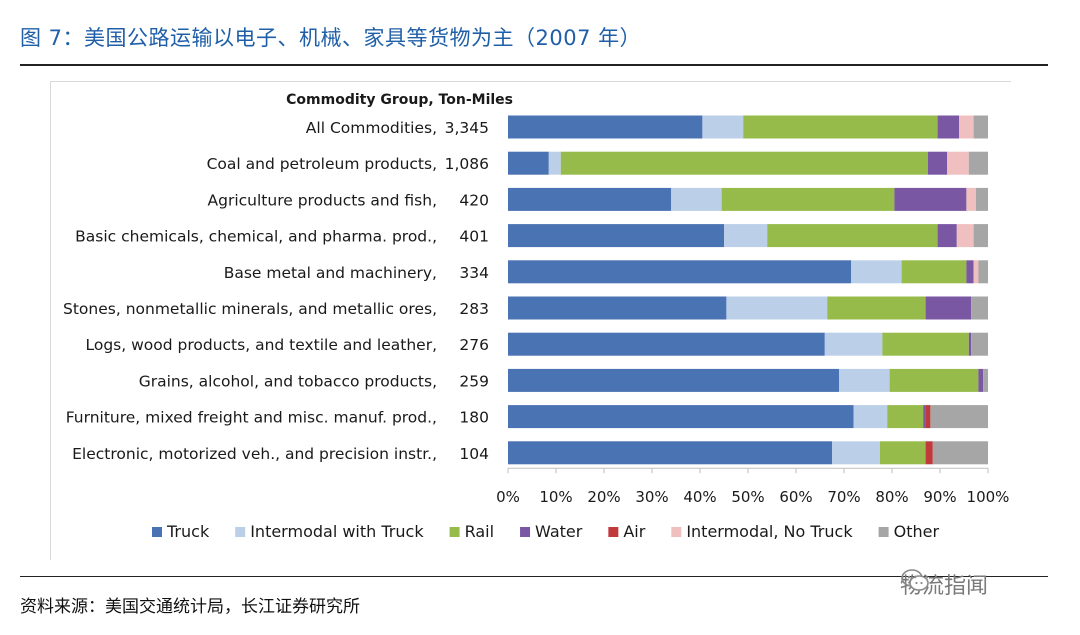 The height and width of the screenshot is (635, 1080). Describe the element at coordinates (474, 273) in the screenshot. I see `ton-miles-value: 334` at that location.